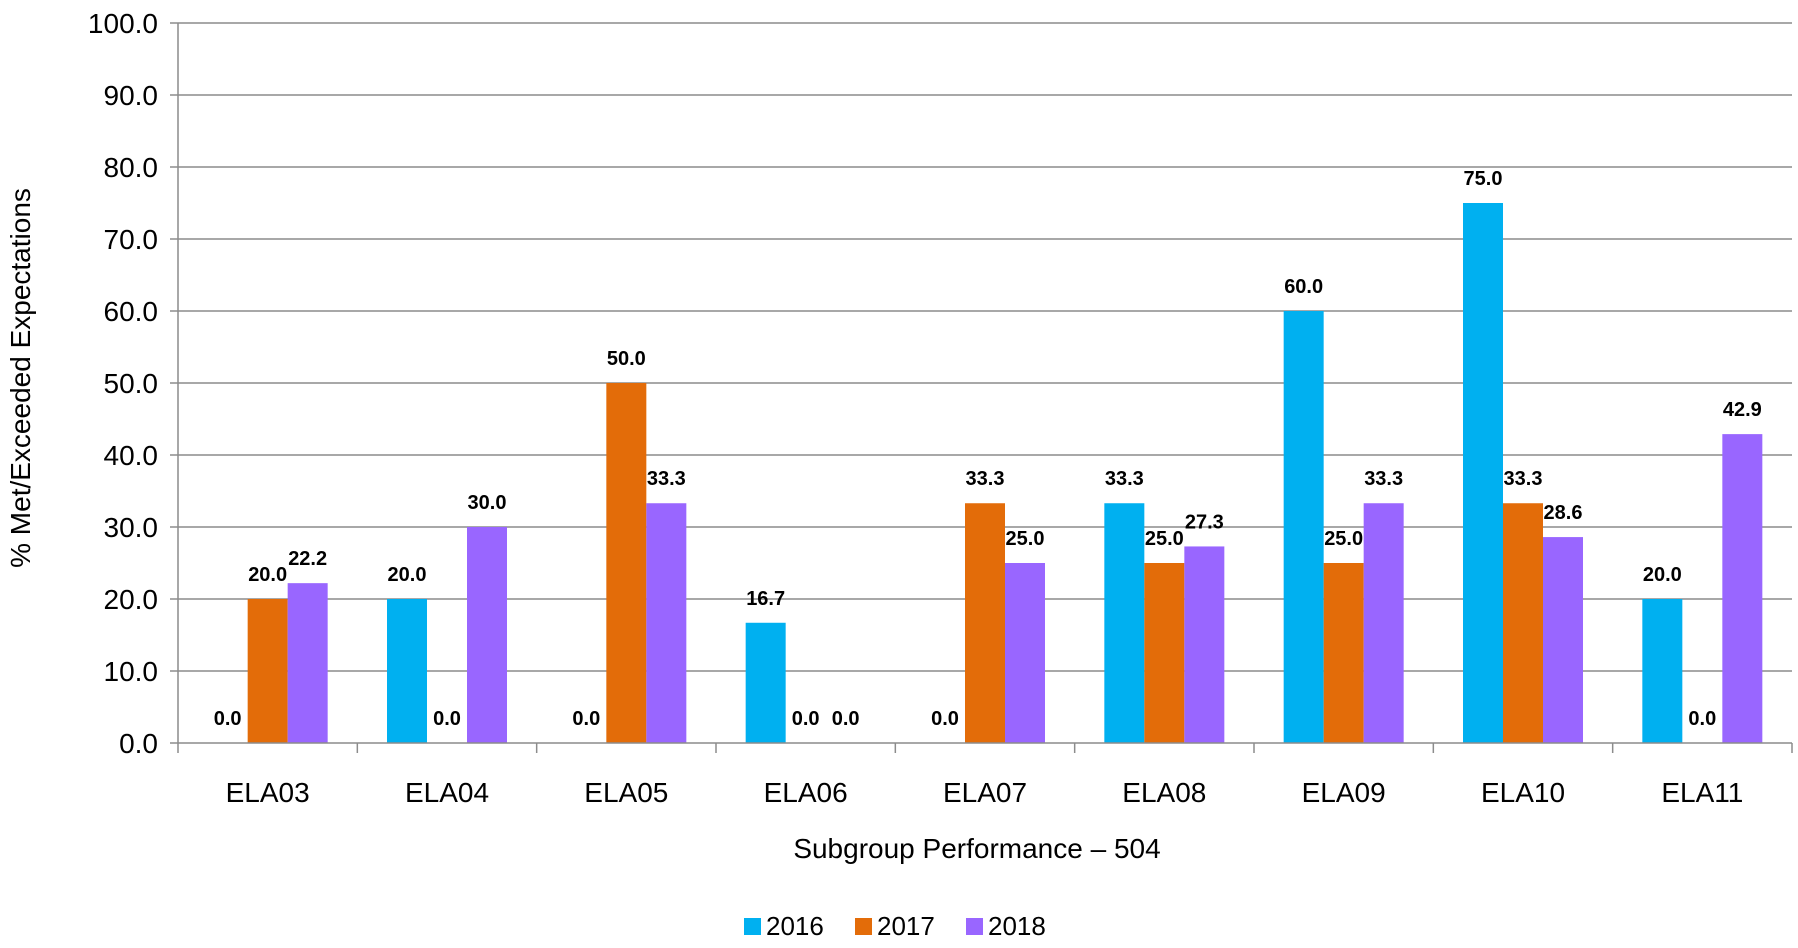  Describe the element at coordinates (906, 926) in the screenshot. I see `legend-label-2017: 2017` at that location.